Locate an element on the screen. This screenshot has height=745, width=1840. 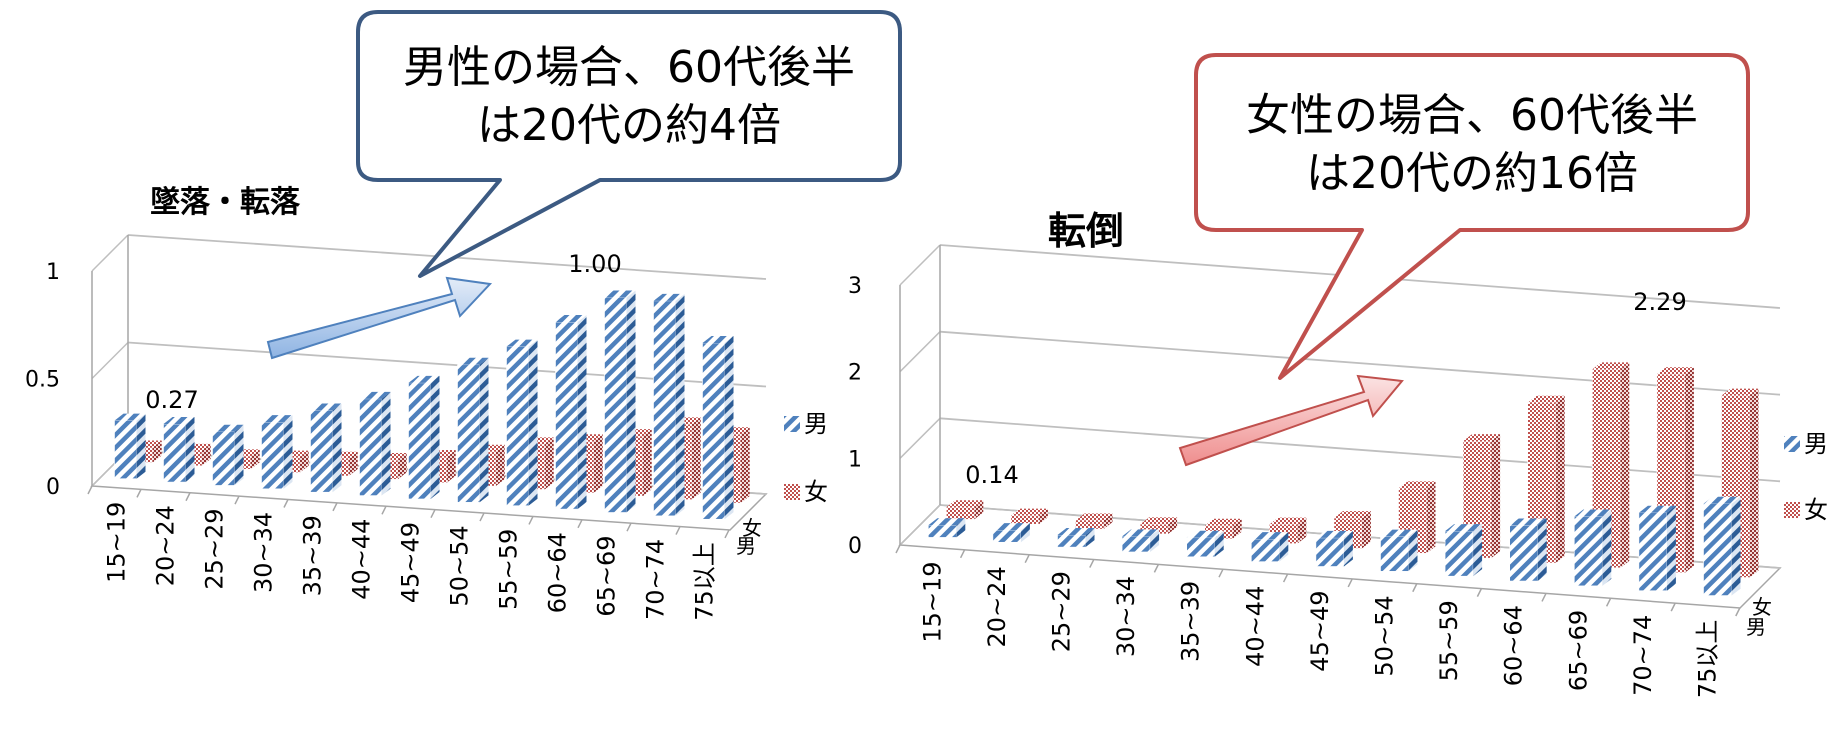
callout-right-line1: 女性の場合、60代後半 is located at coordinates (1472, 115).